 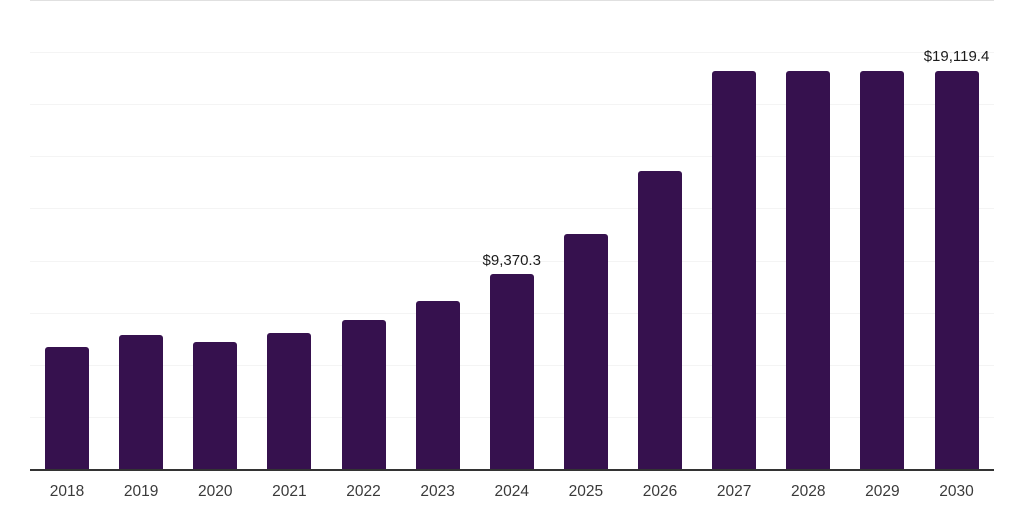 What do you see at coordinates (437, 491) in the screenshot?
I see `x-tick-2023: 2023` at bounding box center [437, 491].